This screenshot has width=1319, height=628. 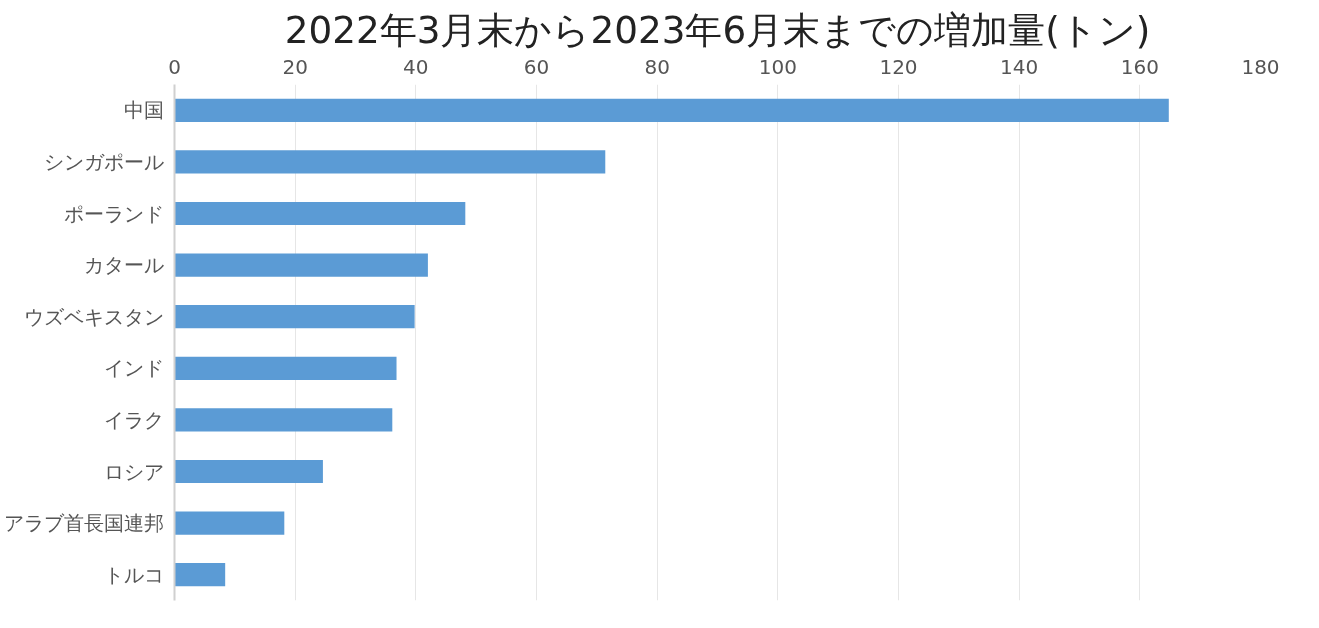 I want to click on x-tick-label: 60, so click(x=536, y=66).